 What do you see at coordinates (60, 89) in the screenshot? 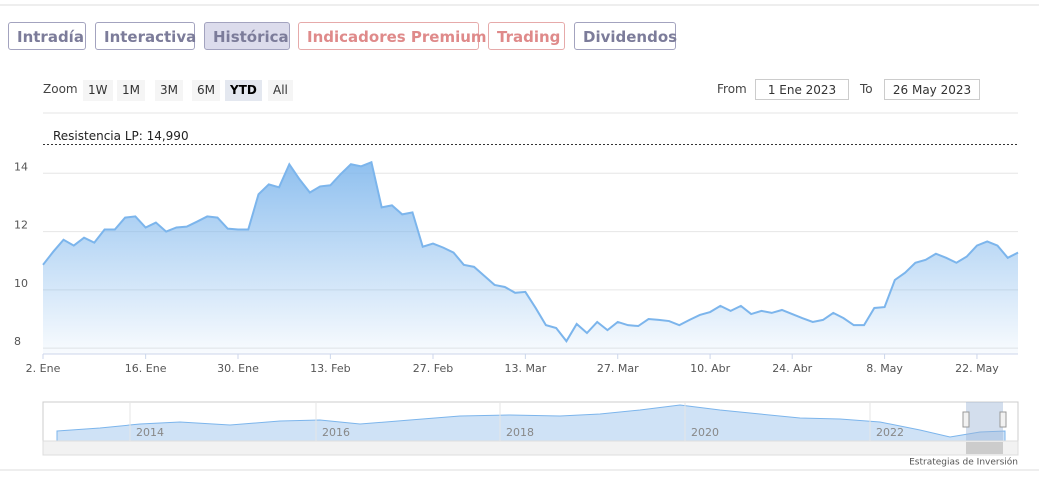
I see `zoom-label: Zoom` at bounding box center [60, 89].